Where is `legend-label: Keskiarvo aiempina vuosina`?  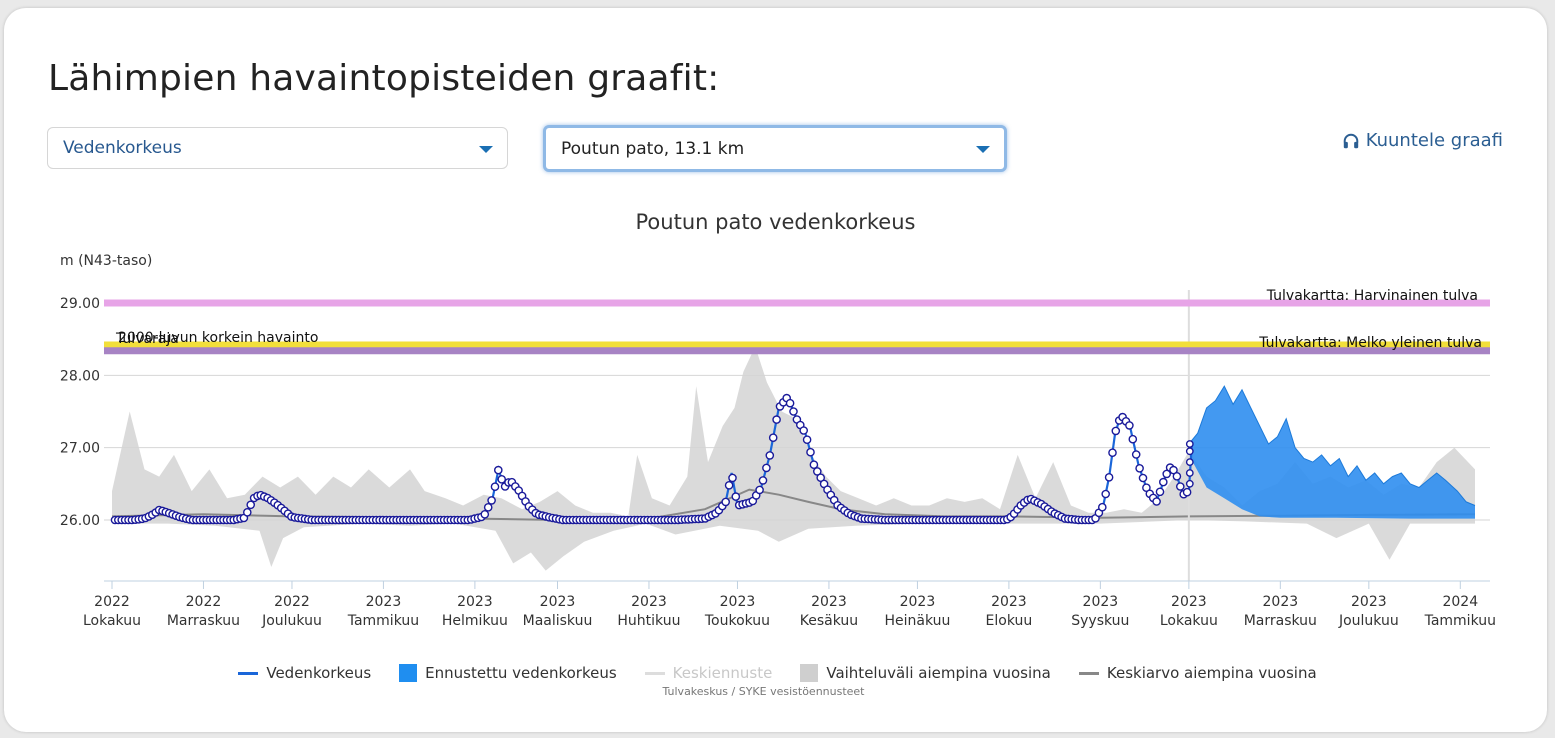
legend-label: Keskiarvo aiempina vuosina is located at coordinates (1211, 673).